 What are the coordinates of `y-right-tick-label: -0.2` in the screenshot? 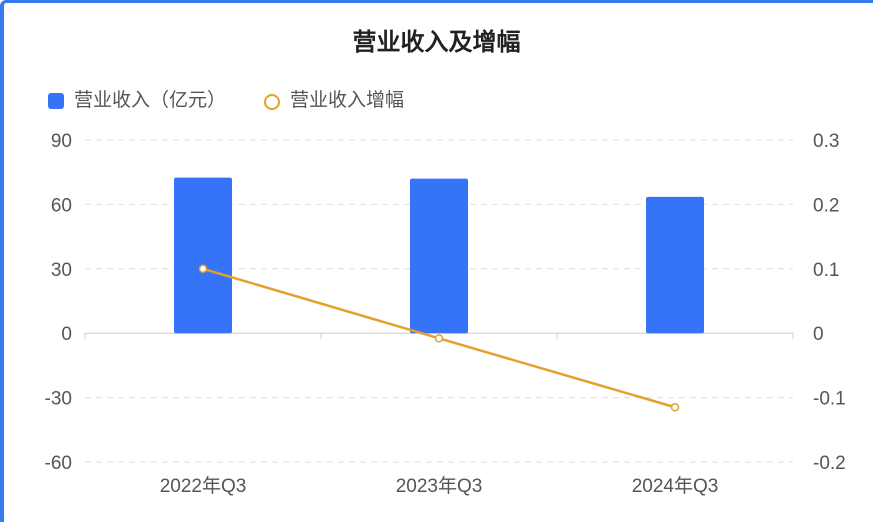 It's located at (829, 463).